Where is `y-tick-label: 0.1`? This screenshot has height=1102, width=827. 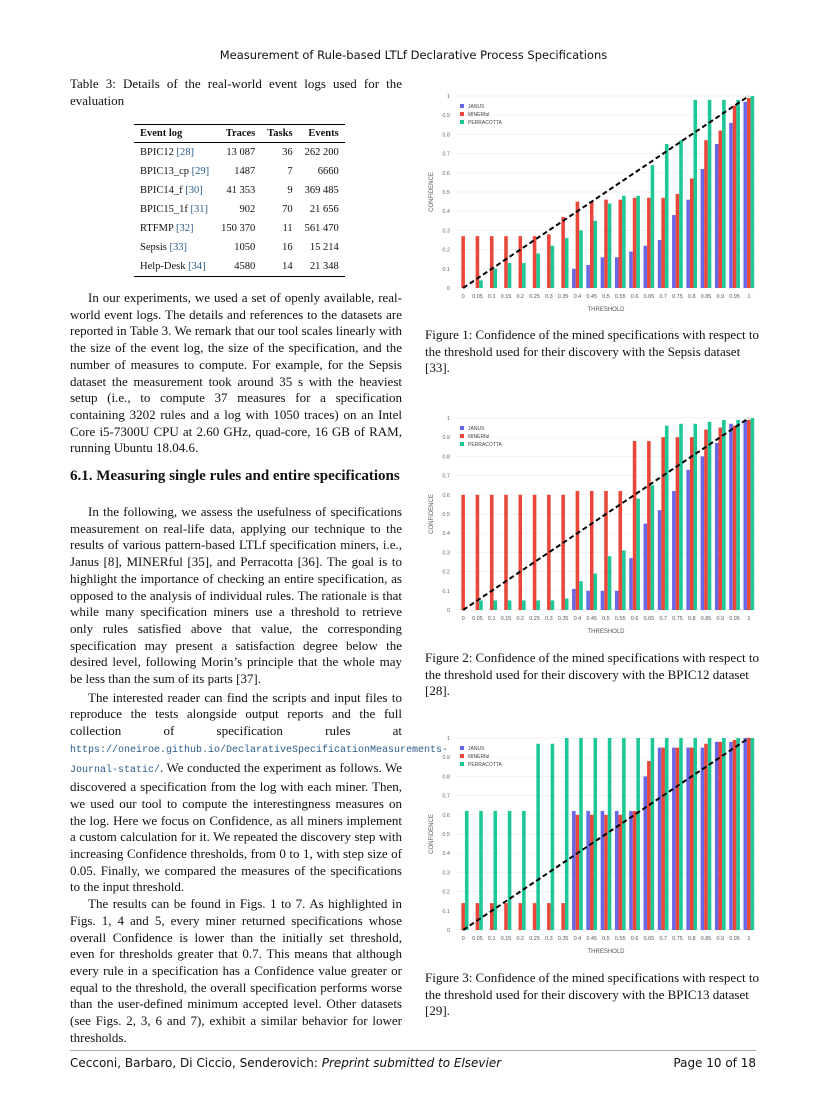 y-tick-label: 0.1 is located at coordinates (446, 592).